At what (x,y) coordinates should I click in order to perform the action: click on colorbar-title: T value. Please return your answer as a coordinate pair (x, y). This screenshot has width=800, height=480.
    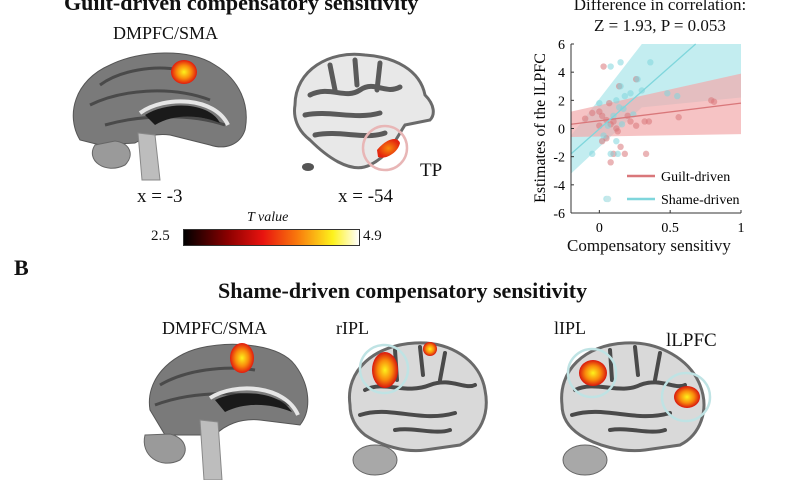
    Looking at the image, I should click on (268, 217).